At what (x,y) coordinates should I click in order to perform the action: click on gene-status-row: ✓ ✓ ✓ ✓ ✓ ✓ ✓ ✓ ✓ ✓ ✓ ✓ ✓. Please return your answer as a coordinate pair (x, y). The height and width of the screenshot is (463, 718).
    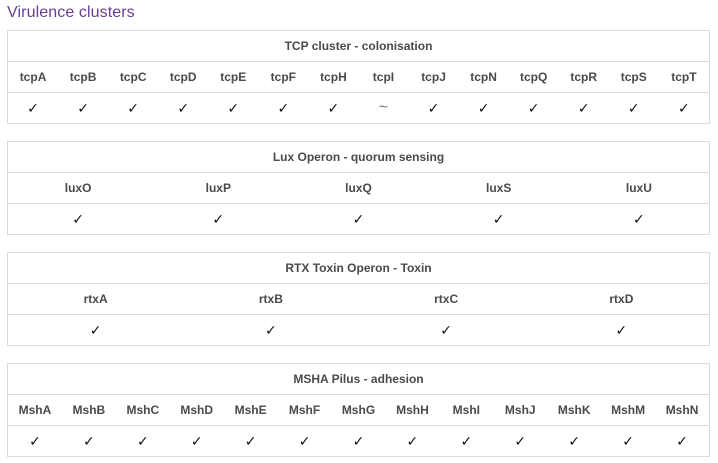
    Looking at the image, I should click on (358, 441).